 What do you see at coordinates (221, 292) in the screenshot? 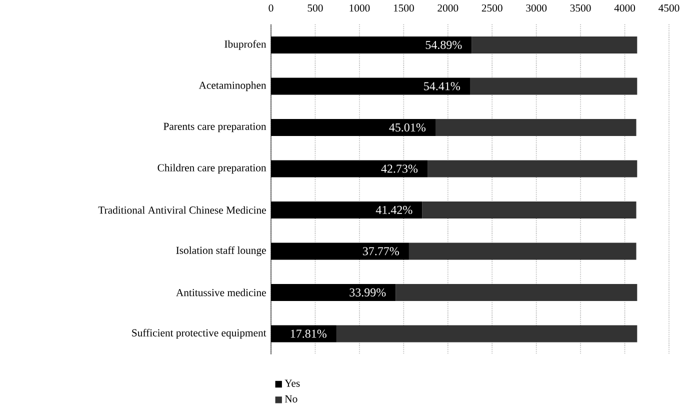
I see `y-tick-label: Antitussive medicine` at bounding box center [221, 292].